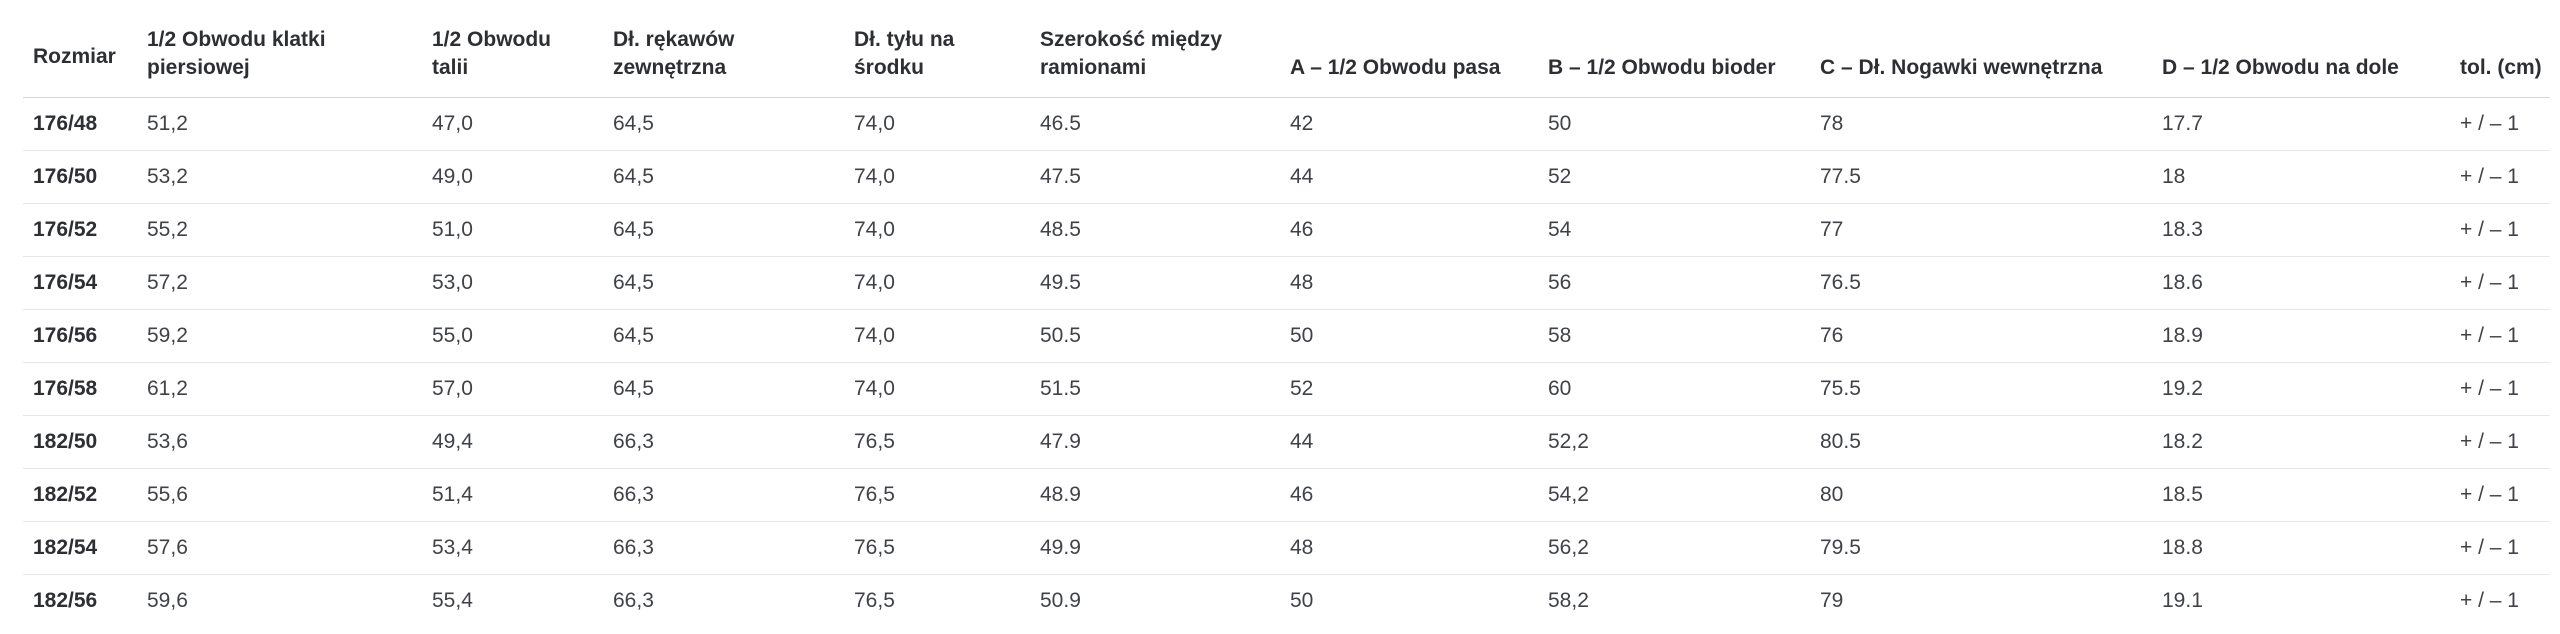  Describe the element at coordinates (512, 336) in the screenshot. I see `measurement-cell: 55,0` at that location.